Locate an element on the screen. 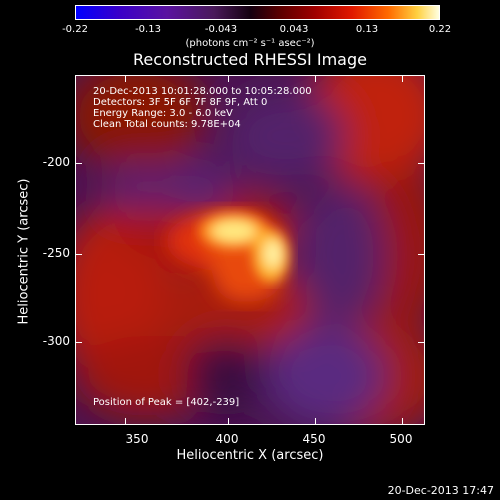 This screenshot has width=500, height=500. x-tick-label: 450 is located at coordinates (314, 439).